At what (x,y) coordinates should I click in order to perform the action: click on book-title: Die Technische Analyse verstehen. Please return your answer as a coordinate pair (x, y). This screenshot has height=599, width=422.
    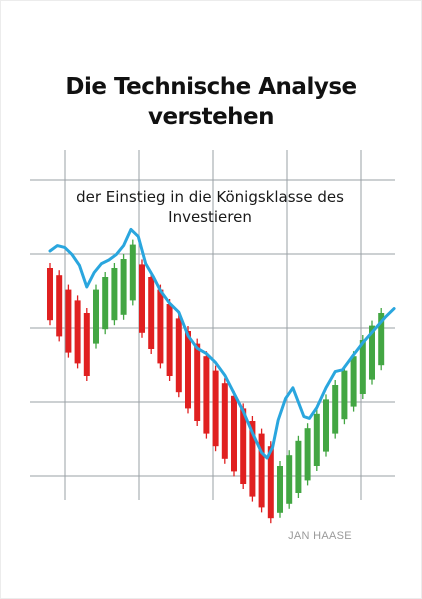
    Looking at the image, I should click on (211, 102).